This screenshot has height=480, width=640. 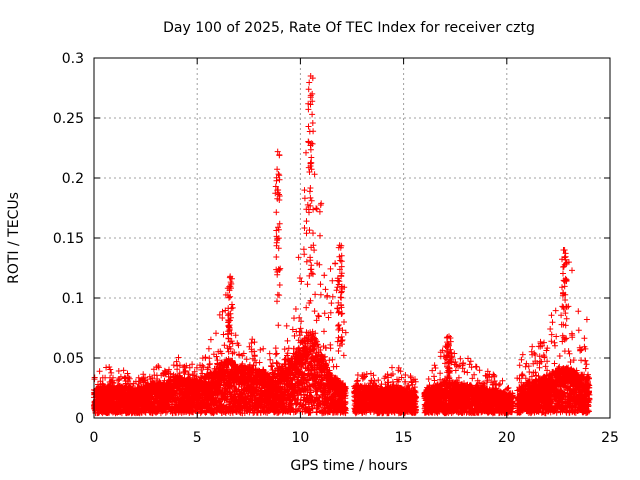 I want to click on y-axis-label: ROTI / TECUs, so click(x=14, y=238).